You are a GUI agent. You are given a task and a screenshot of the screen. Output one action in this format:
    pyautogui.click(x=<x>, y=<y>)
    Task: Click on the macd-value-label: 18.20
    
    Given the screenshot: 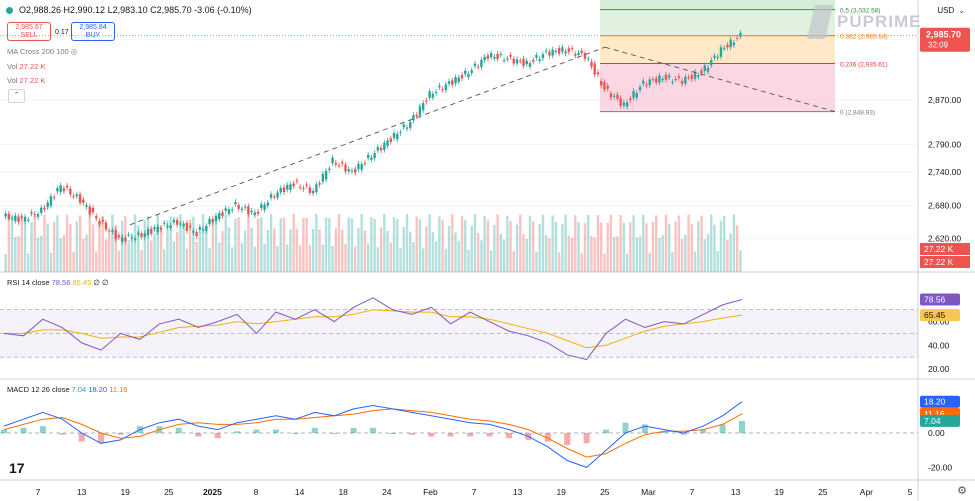 What is the action you would take?
    pyautogui.click(x=935, y=402)
    